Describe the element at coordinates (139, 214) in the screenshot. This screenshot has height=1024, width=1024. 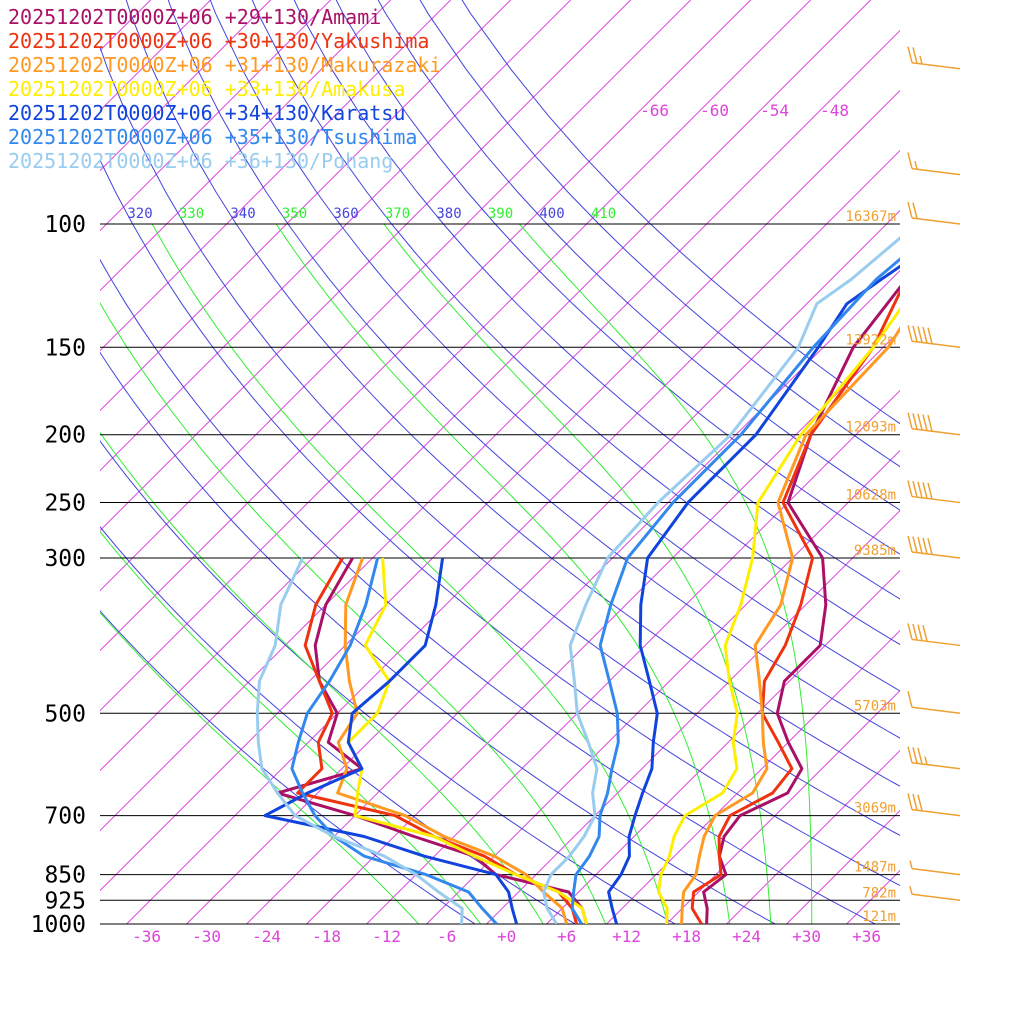
I see `theta-label: 320` at that location.